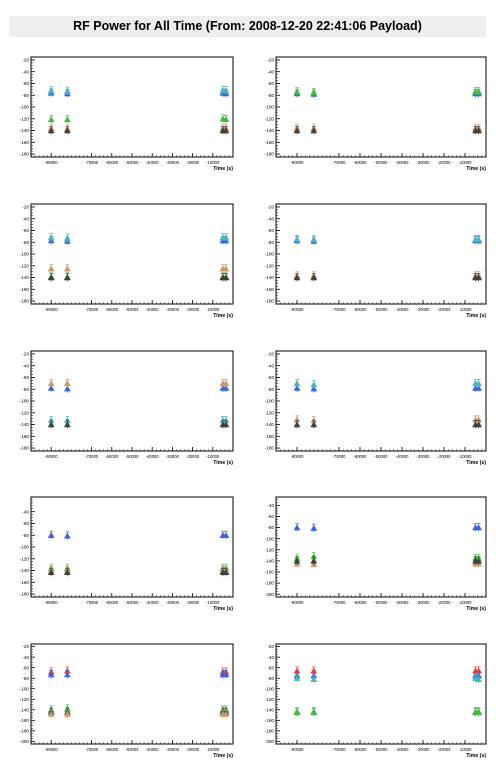  I want to click on data-point-red, so click(314, 670).